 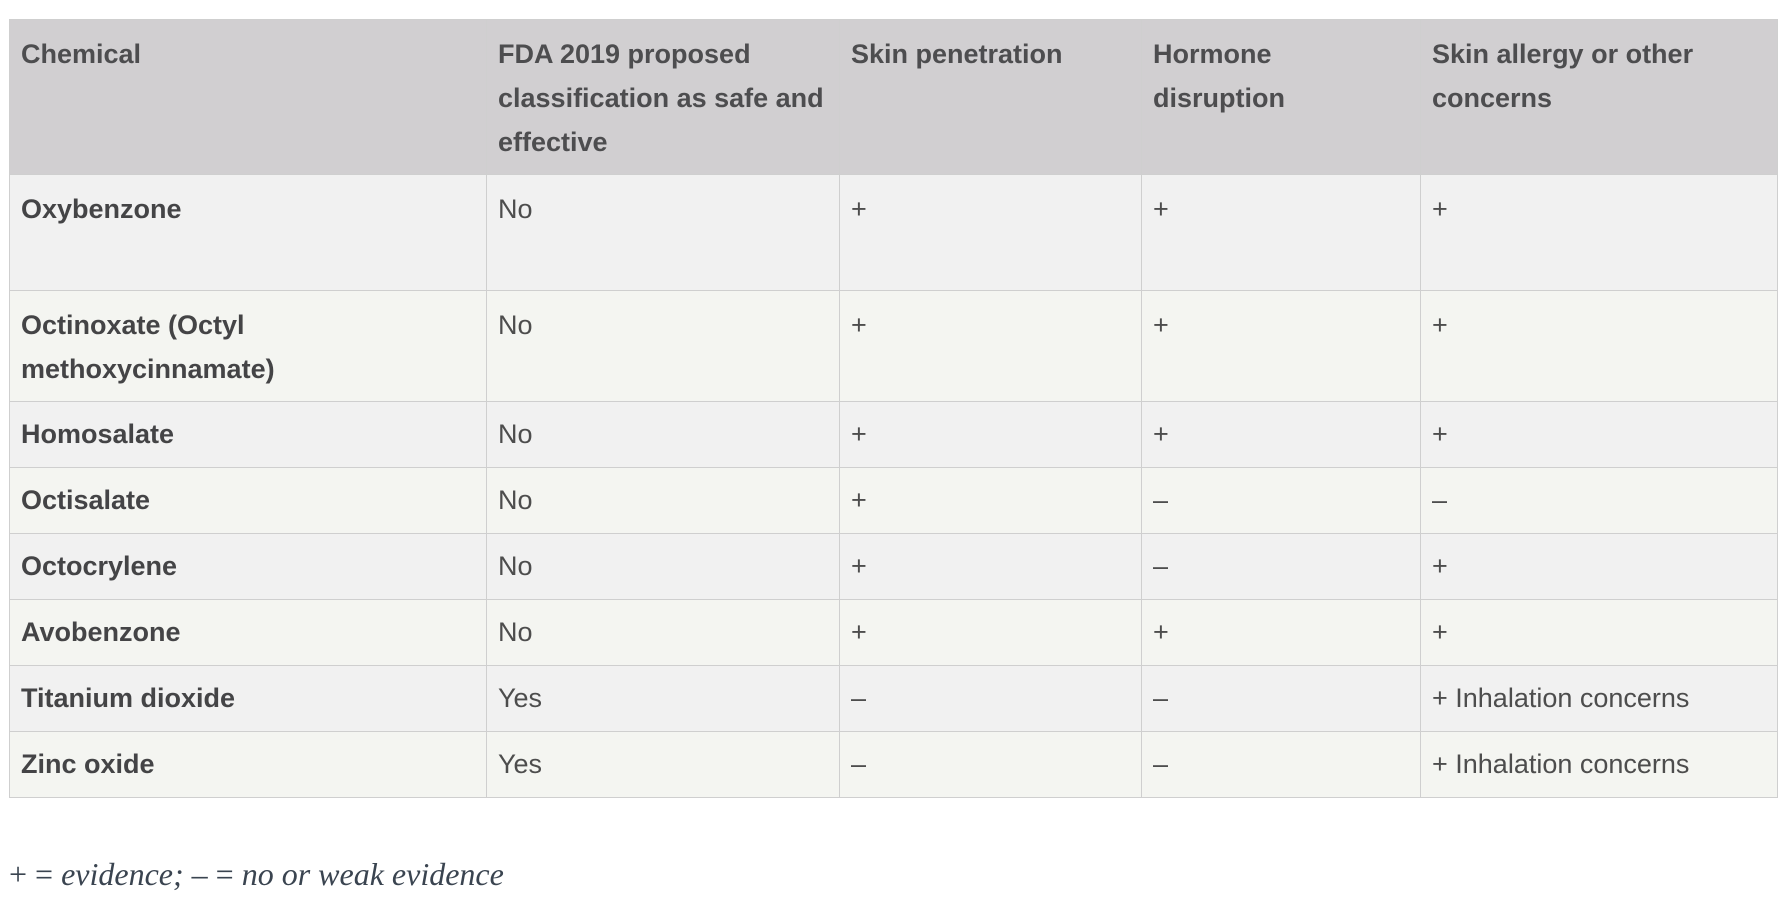 I want to click on chemical-name: Octisalate, so click(x=248, y=500).